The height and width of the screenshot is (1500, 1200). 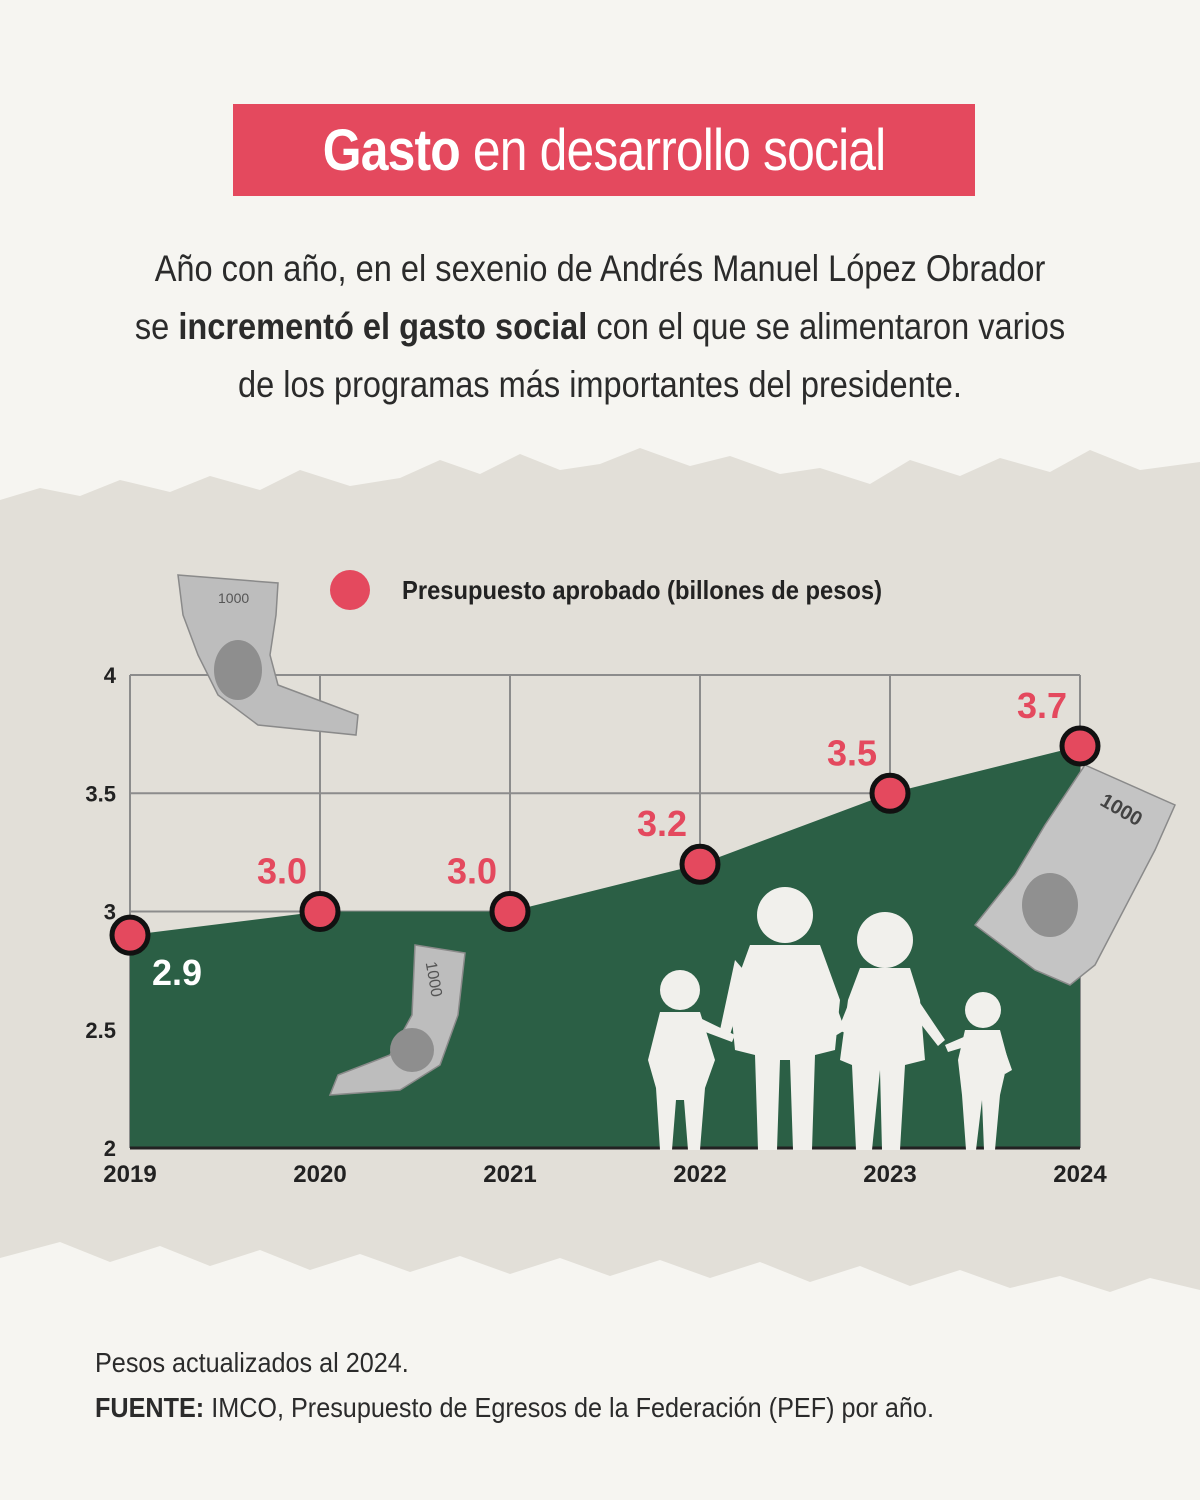 What do you see at coordinates (1080, 1174) in the screenshot?
I see `x-tick-label: 2024` at bounding box center [1080, 1174].